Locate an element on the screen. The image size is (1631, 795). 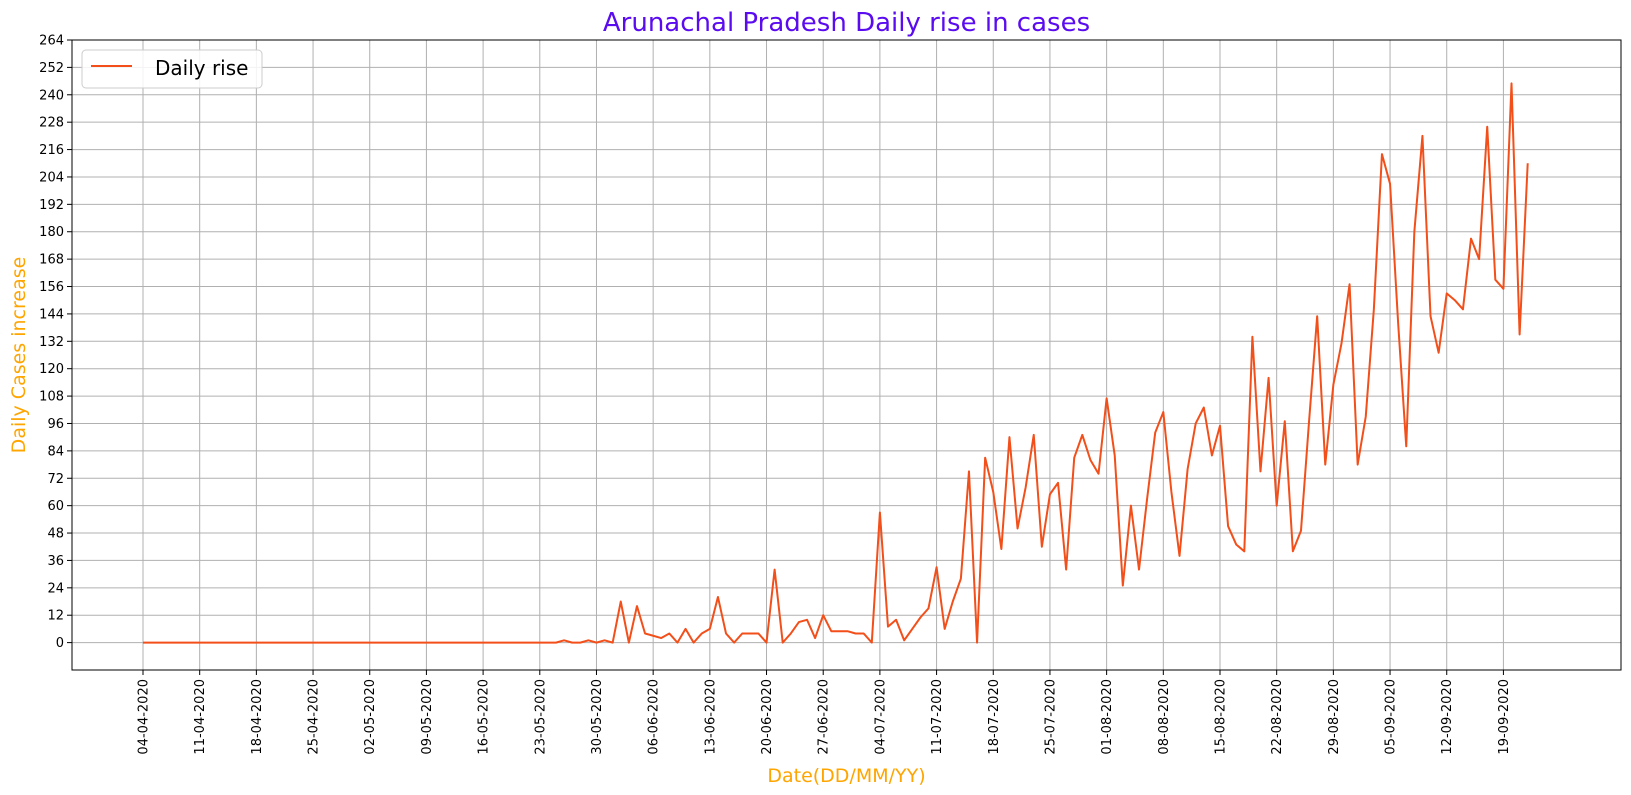
y-tick-label: 216 is located at coordinates (51, 150).